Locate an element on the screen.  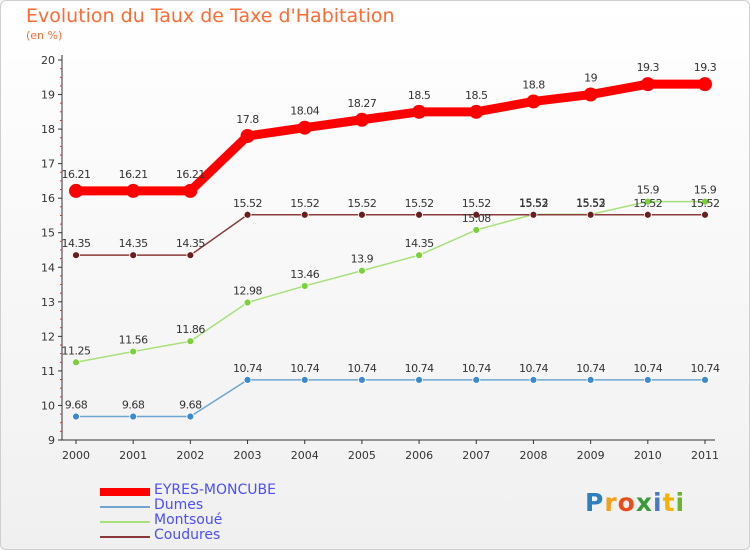
y-tick-label: 12 is located at coordinates (48, 336).